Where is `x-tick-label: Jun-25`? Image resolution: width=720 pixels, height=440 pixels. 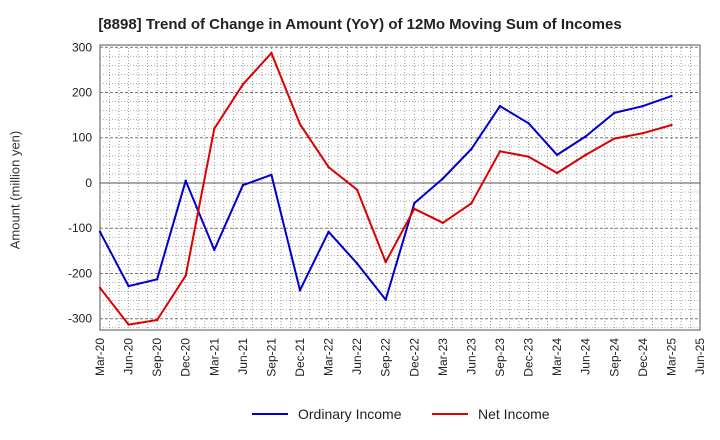
x-tick-label: Jun-25 is located at coordinates (700, 356).